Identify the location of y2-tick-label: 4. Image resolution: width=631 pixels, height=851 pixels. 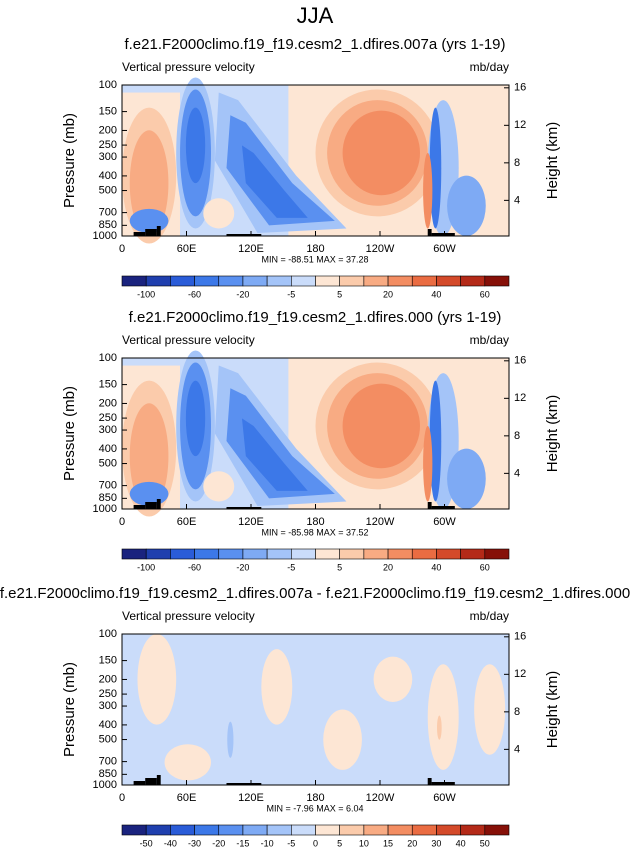
(517, 473).